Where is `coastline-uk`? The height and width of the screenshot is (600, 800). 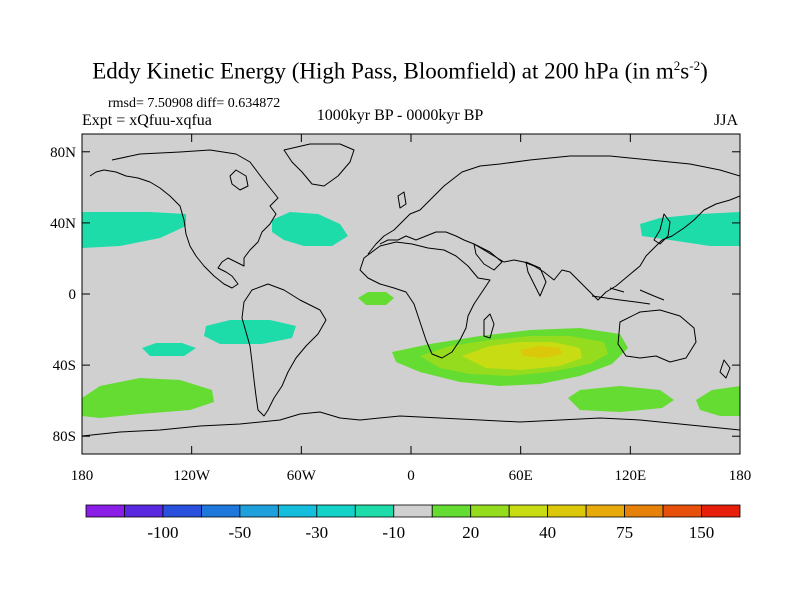
coastline-uk is located at coordinates (402, 200).